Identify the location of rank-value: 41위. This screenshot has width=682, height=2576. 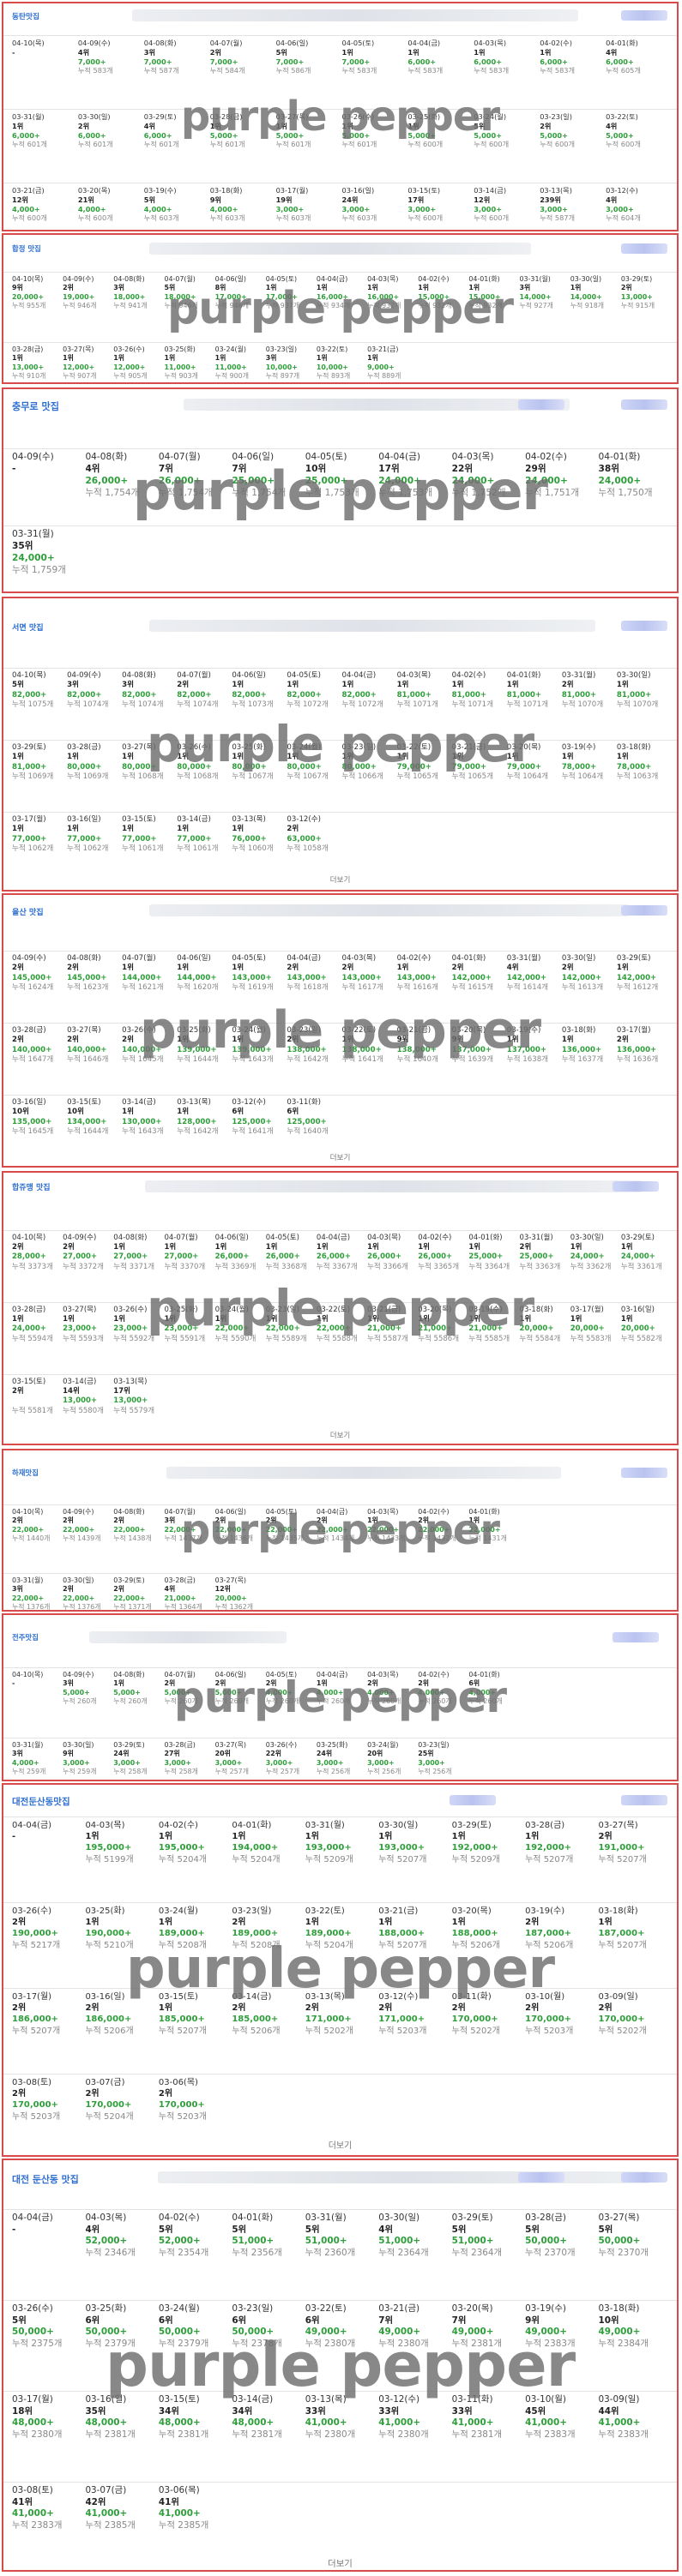
(169, 2501).